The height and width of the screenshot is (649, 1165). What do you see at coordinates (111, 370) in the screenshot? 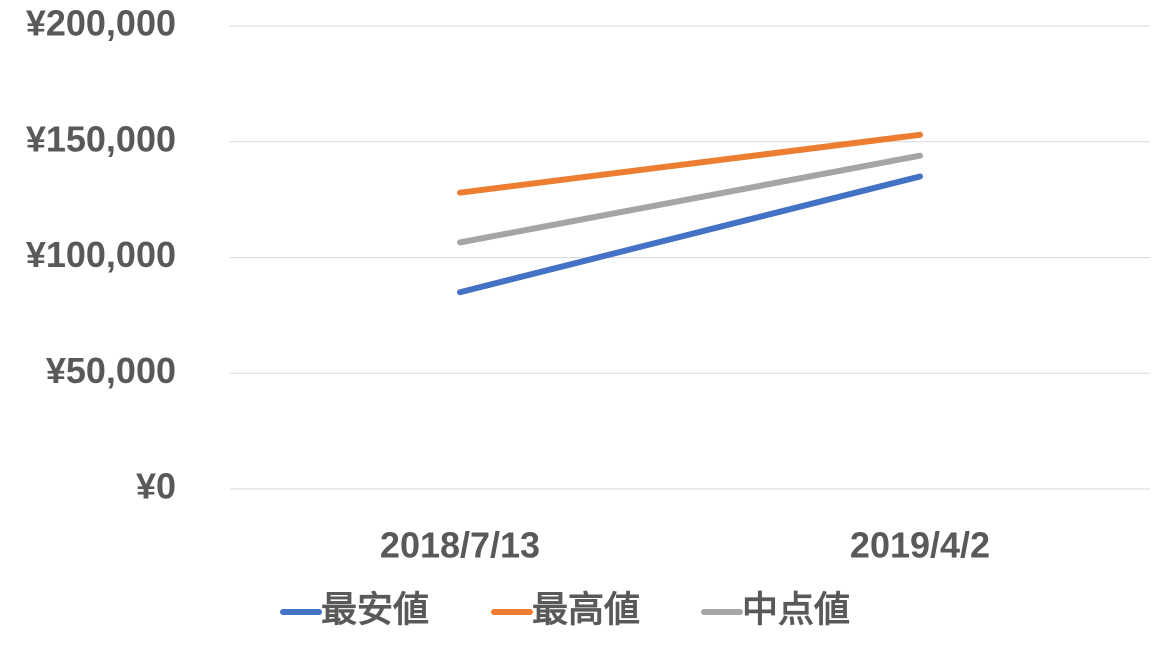
I see `y-tick-label: ¥50,000` at bounding box center [111, 370].